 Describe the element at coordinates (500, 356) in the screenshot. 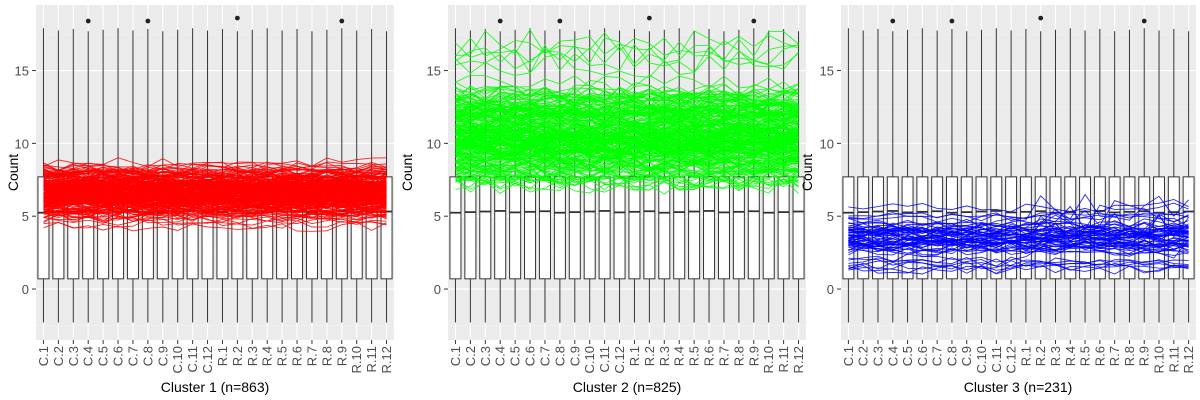

I see `x-tick-label: C.4` at that location.